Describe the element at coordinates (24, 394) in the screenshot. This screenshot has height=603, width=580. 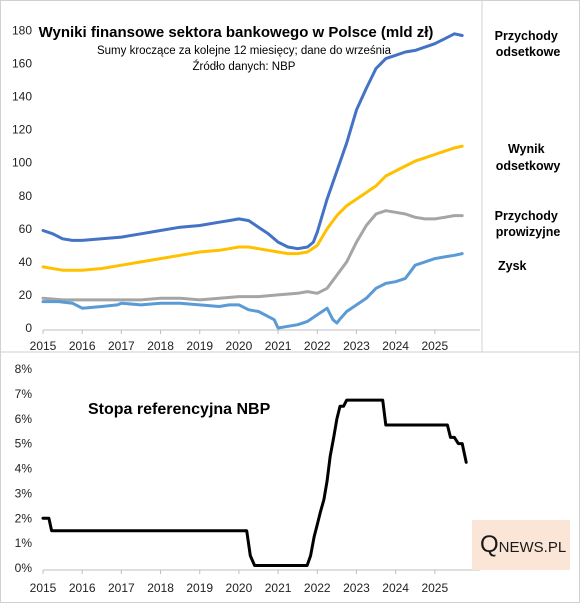
I see `c2-ytick-label: 7%` at that location.